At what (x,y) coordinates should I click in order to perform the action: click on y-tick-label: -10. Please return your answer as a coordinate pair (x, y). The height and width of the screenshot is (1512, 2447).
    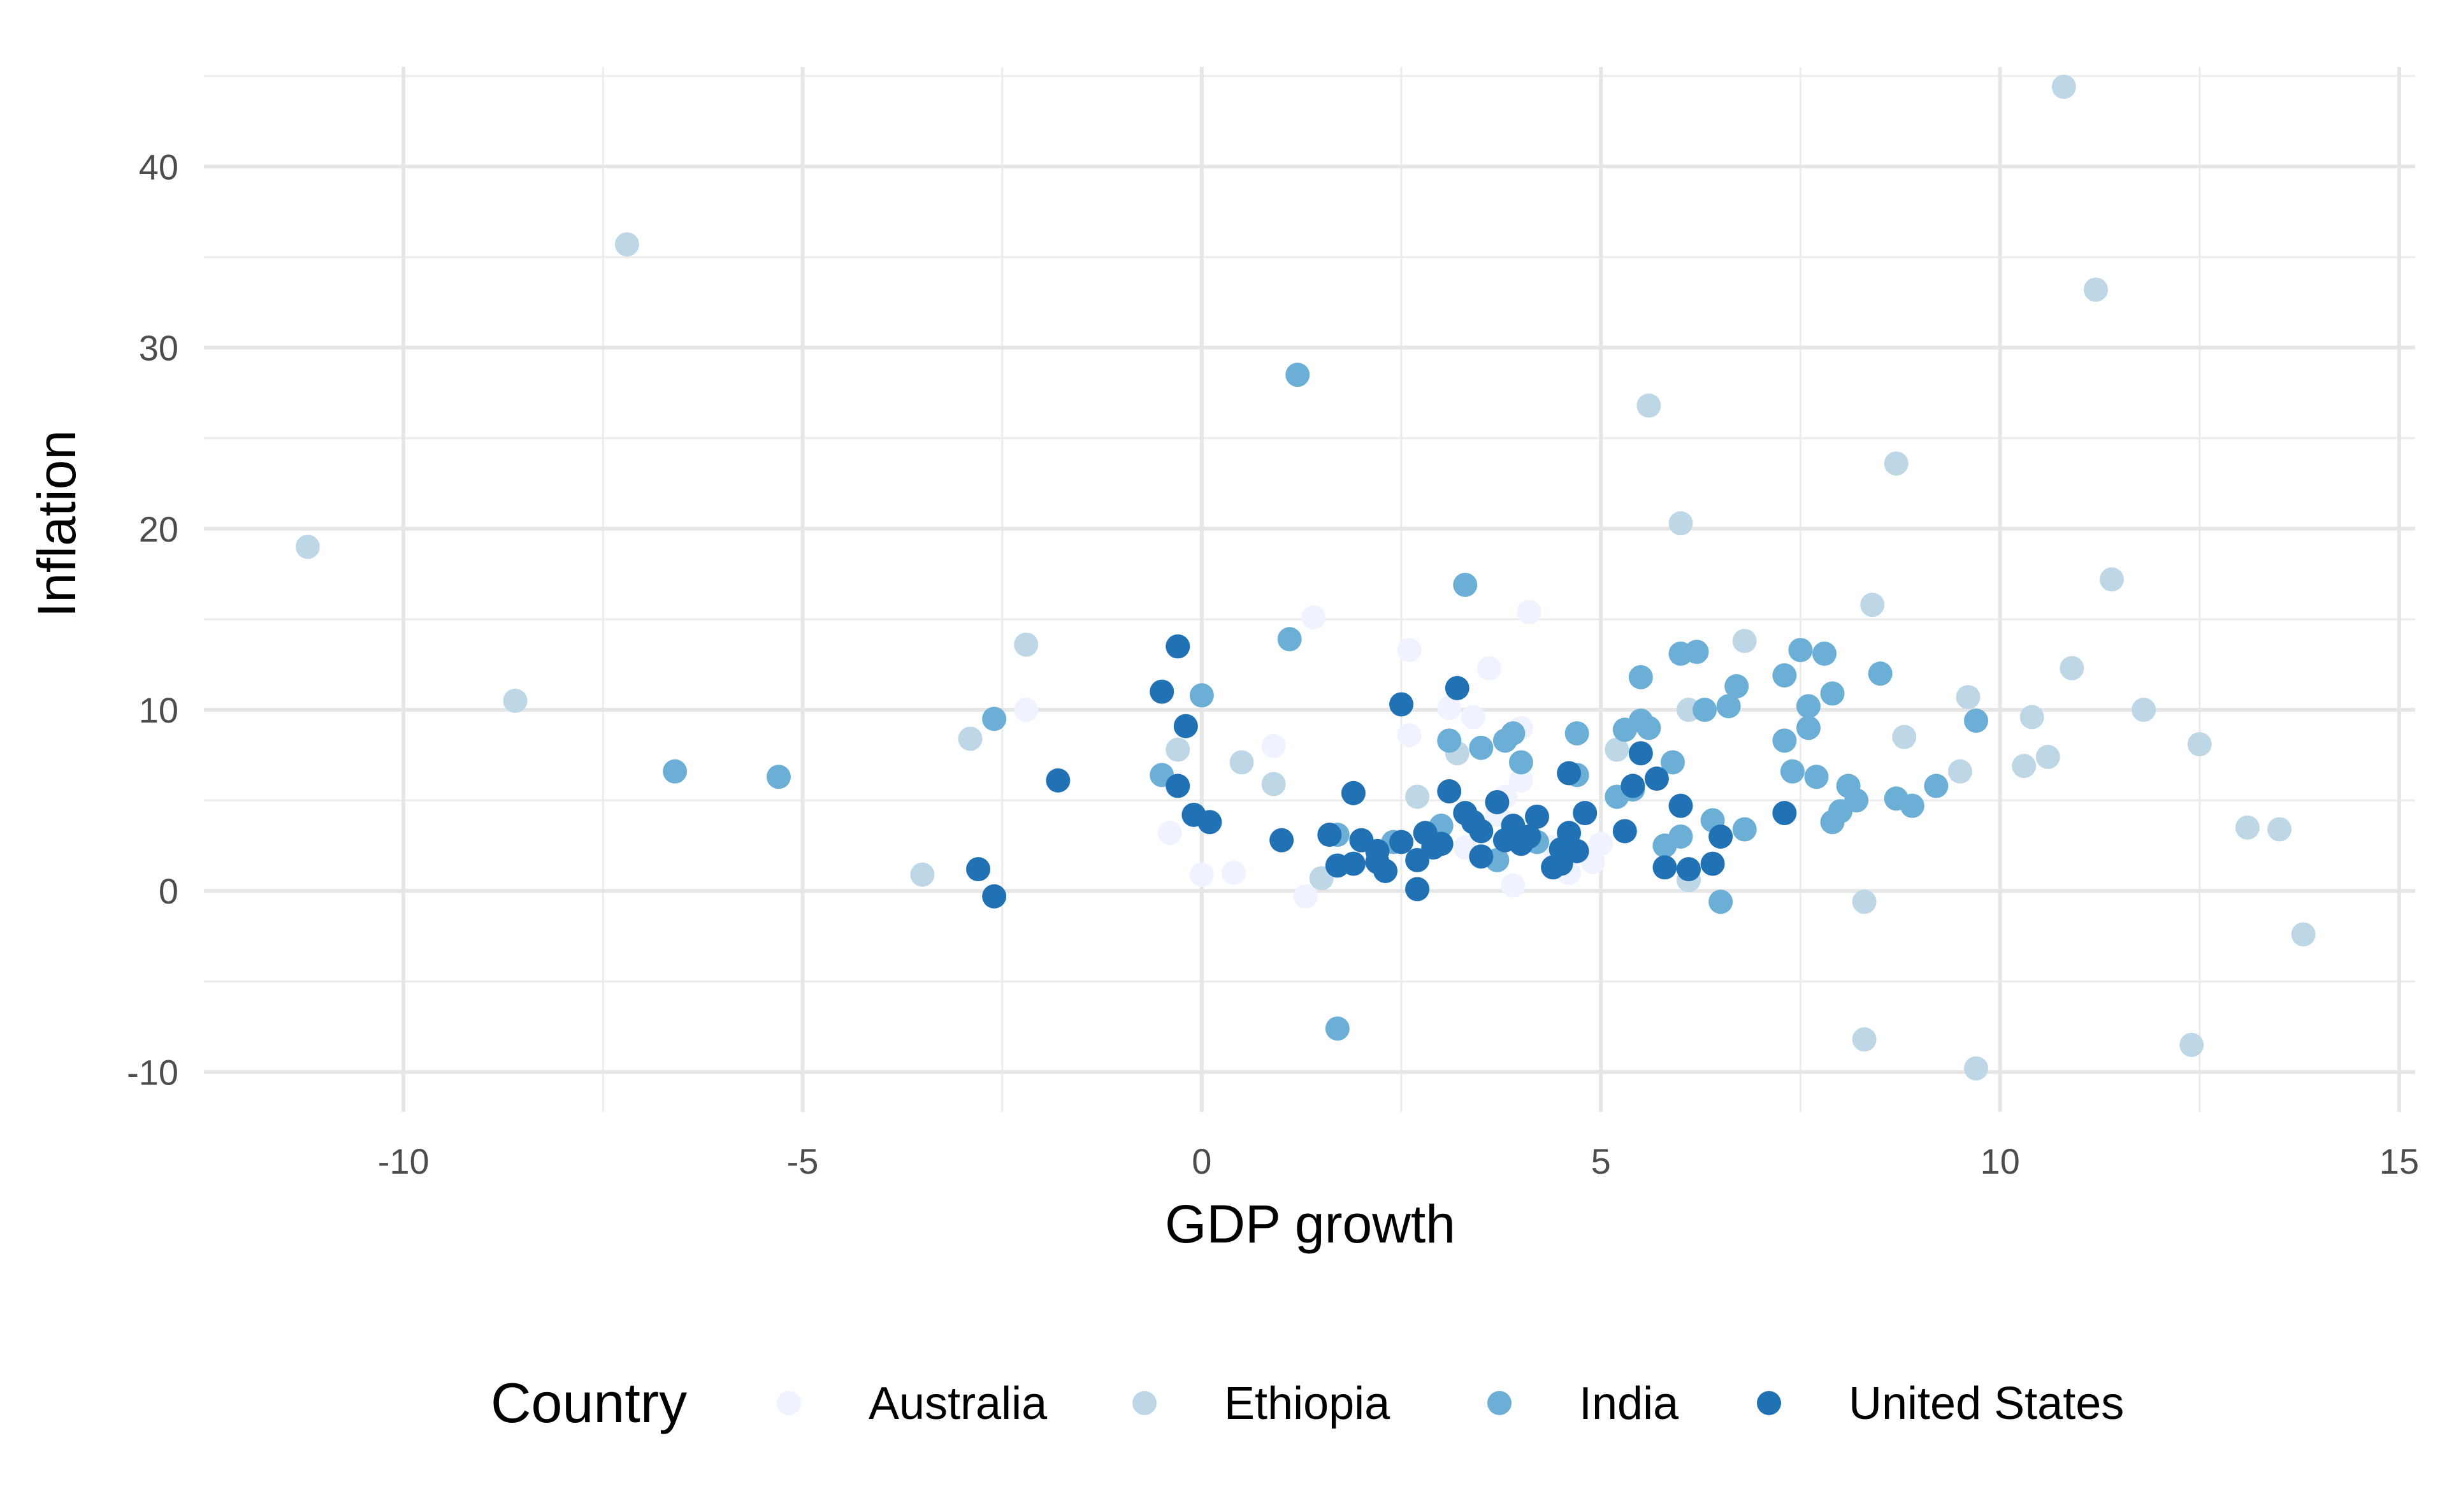
    Looking at the image, I should click on (152, 1072).